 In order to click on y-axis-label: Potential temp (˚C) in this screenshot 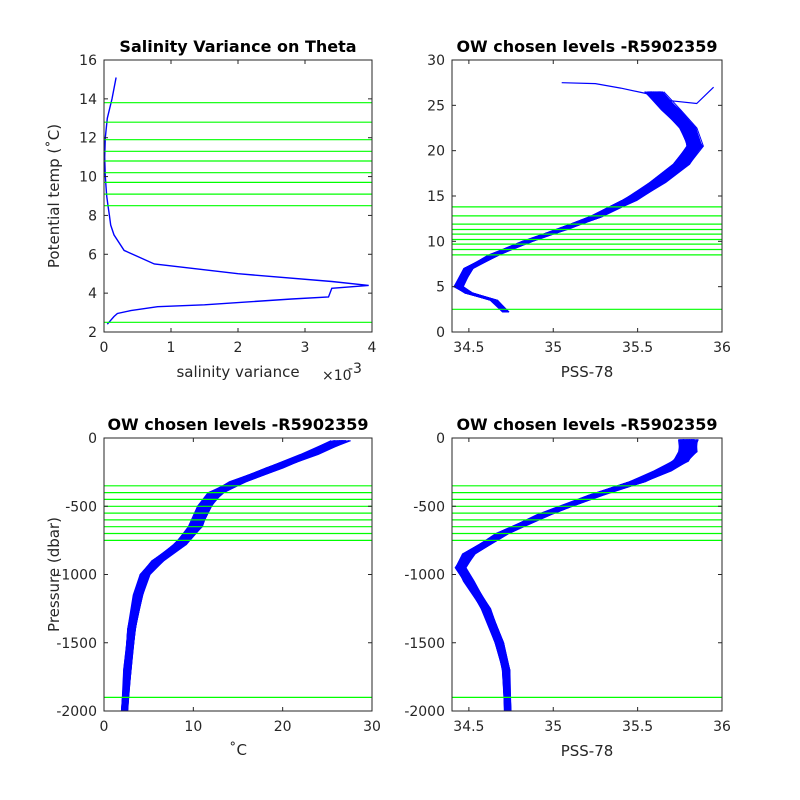, I will do `click(54, 196)`.